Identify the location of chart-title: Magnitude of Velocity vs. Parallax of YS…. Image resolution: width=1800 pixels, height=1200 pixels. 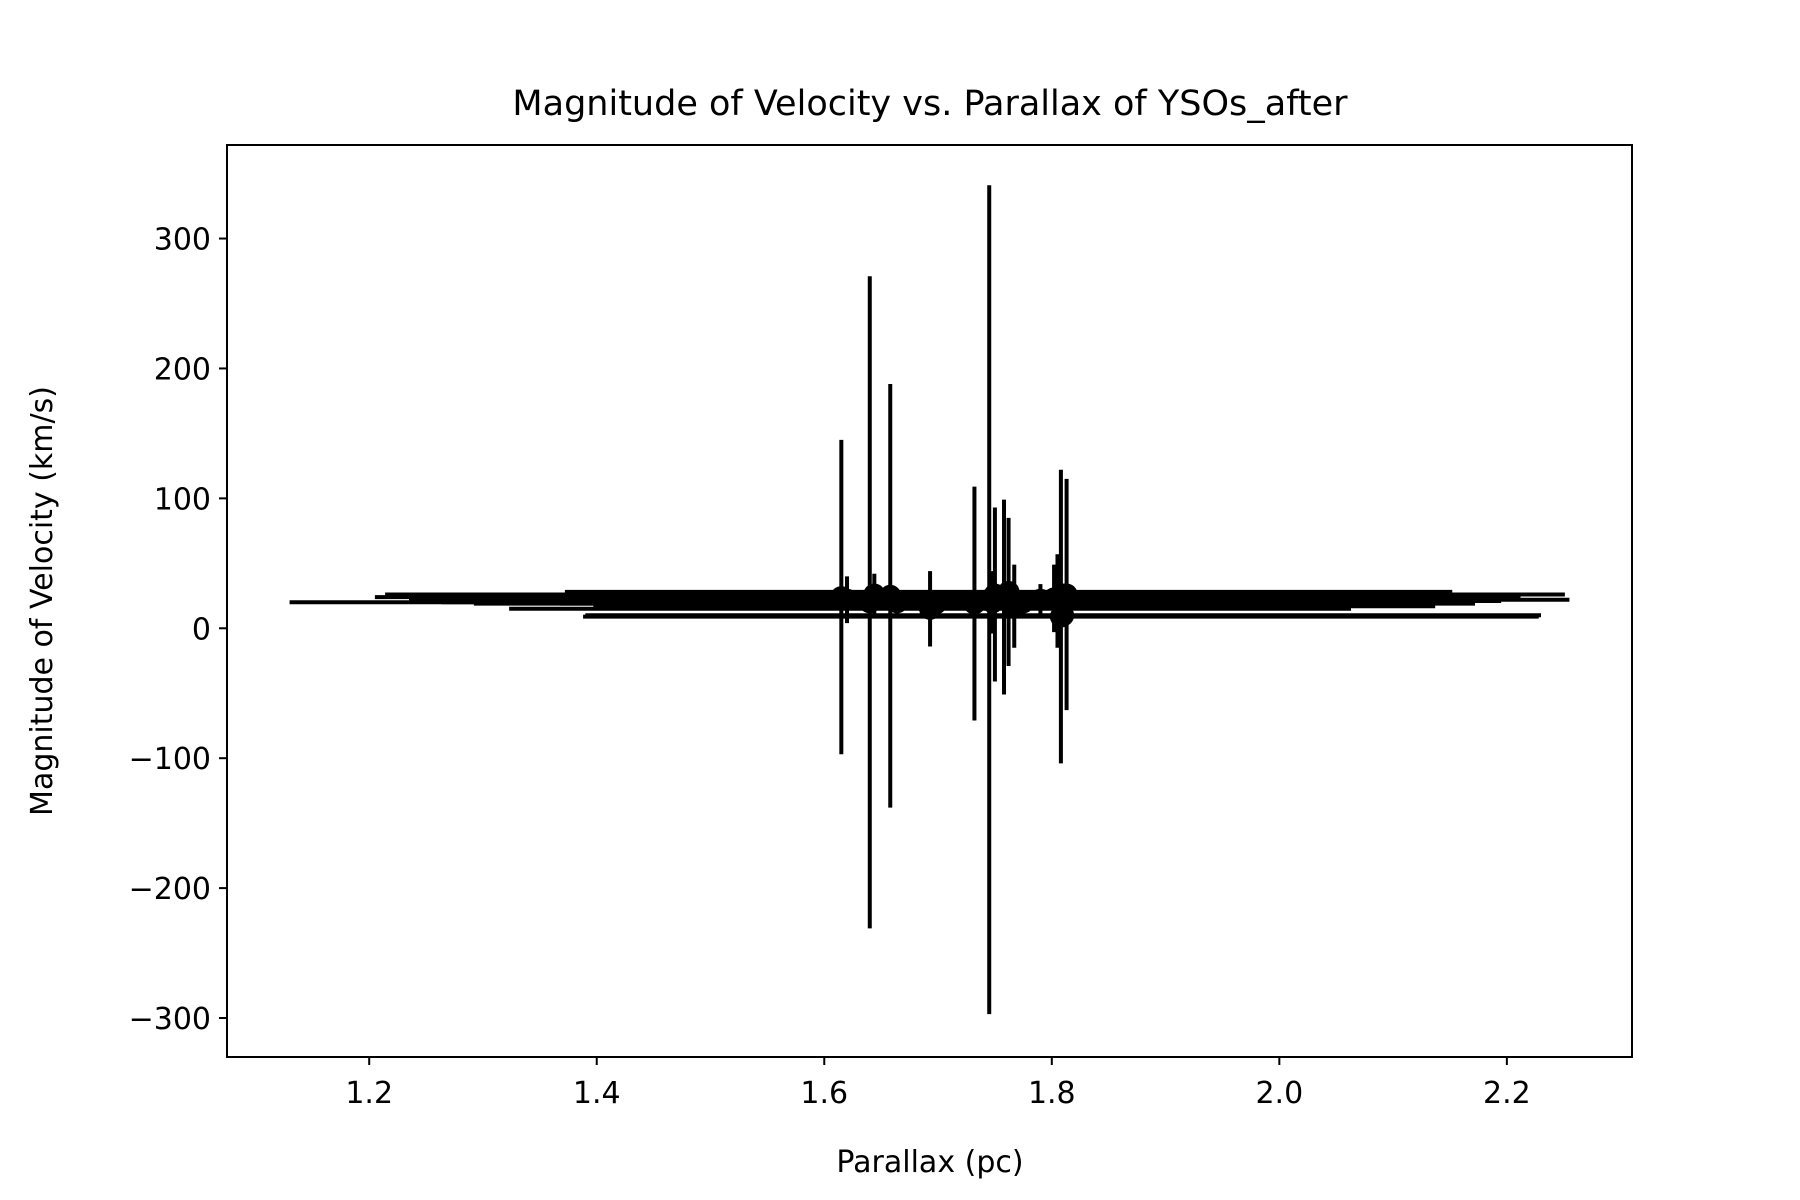
(930, 104).